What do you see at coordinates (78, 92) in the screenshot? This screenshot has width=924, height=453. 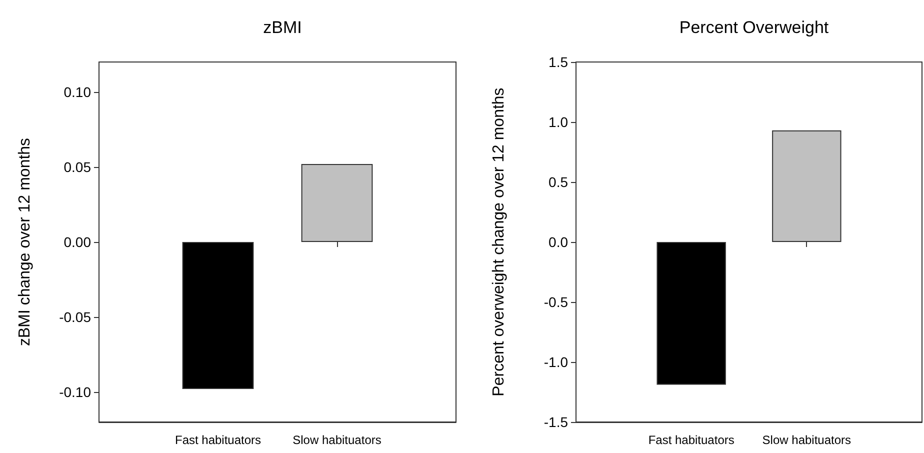 I see `y-tick-label: 0.10` at bounding box center [78, 92].